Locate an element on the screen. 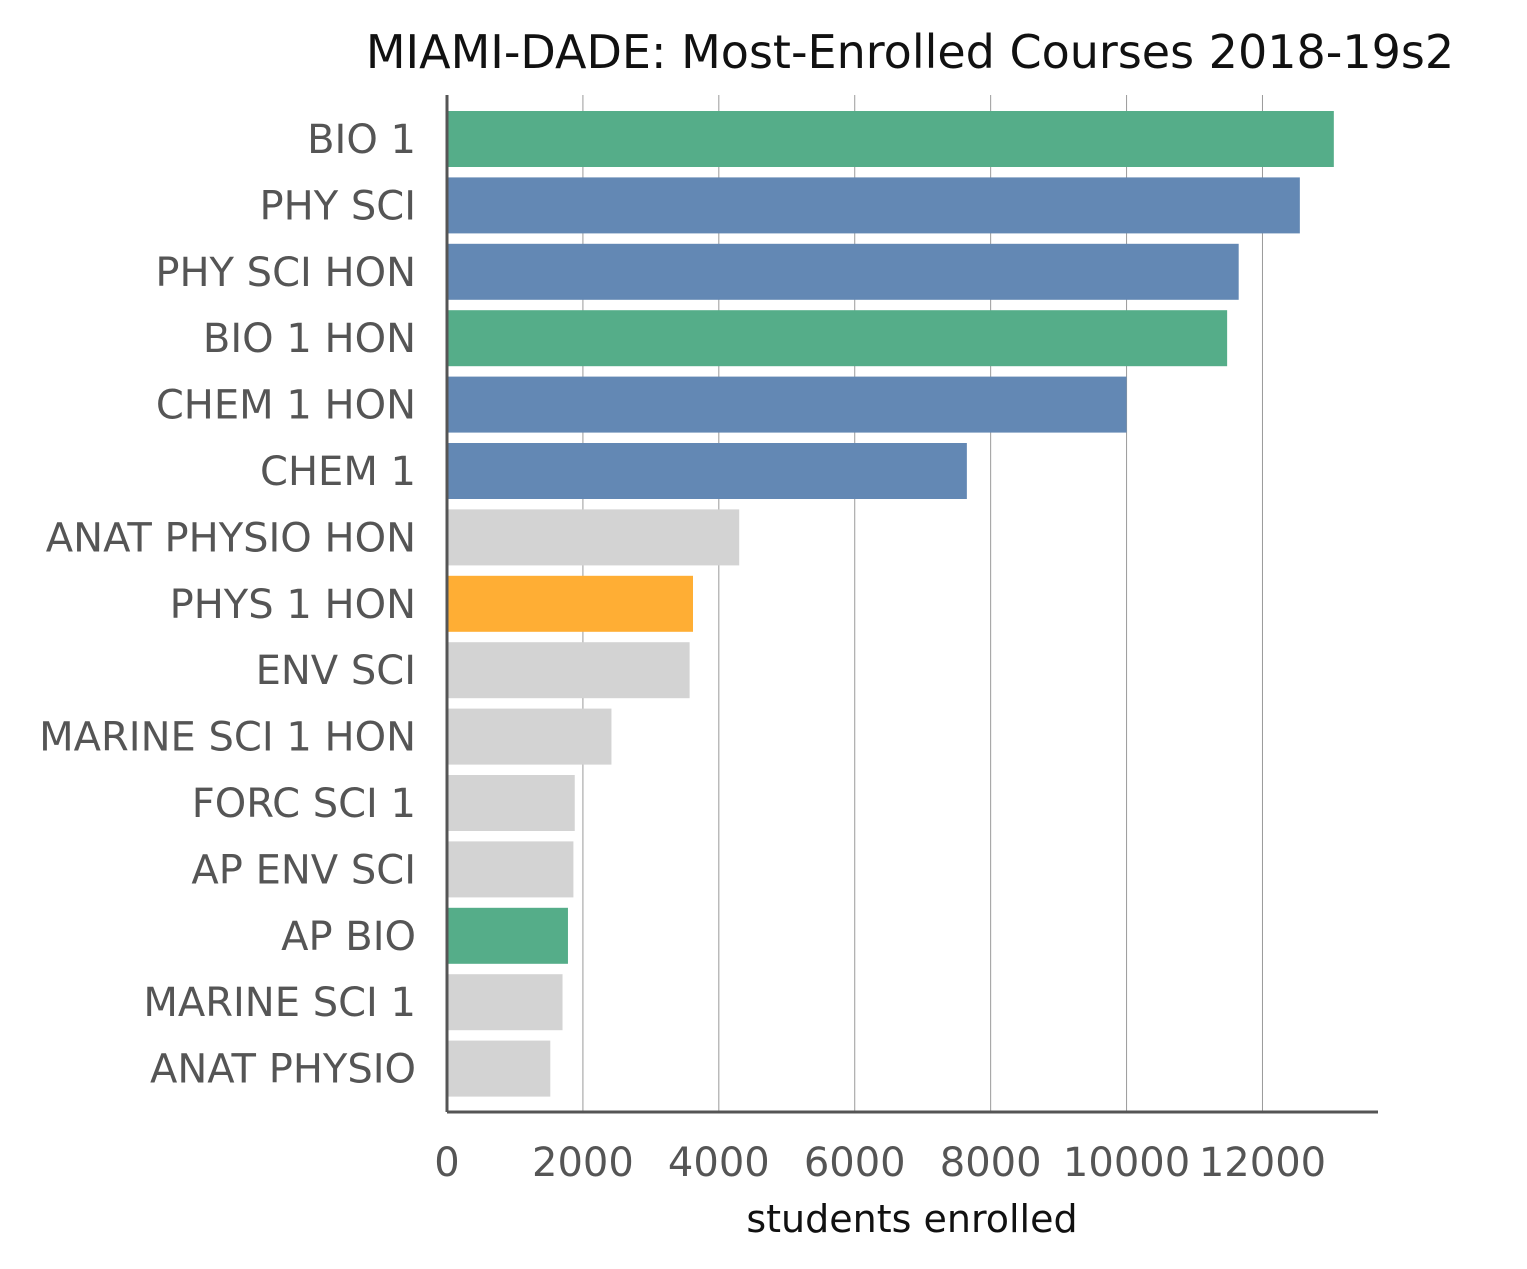 The width and height of the screenshot is (1527, 1269). category-label-marine-sci-1-hon: MARINE SCI 1 HON is located at coordinates (227, 738).